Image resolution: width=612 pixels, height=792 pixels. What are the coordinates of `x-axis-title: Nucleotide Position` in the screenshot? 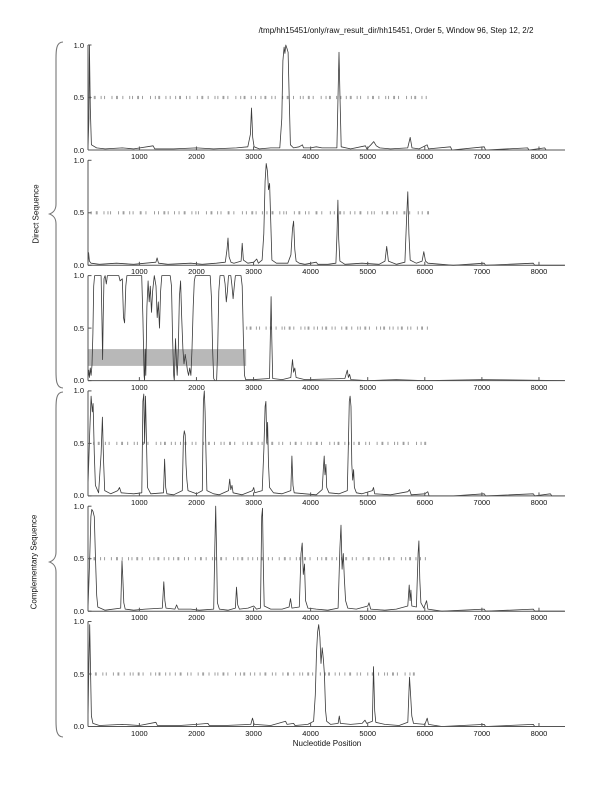 It's located at (327, 743).